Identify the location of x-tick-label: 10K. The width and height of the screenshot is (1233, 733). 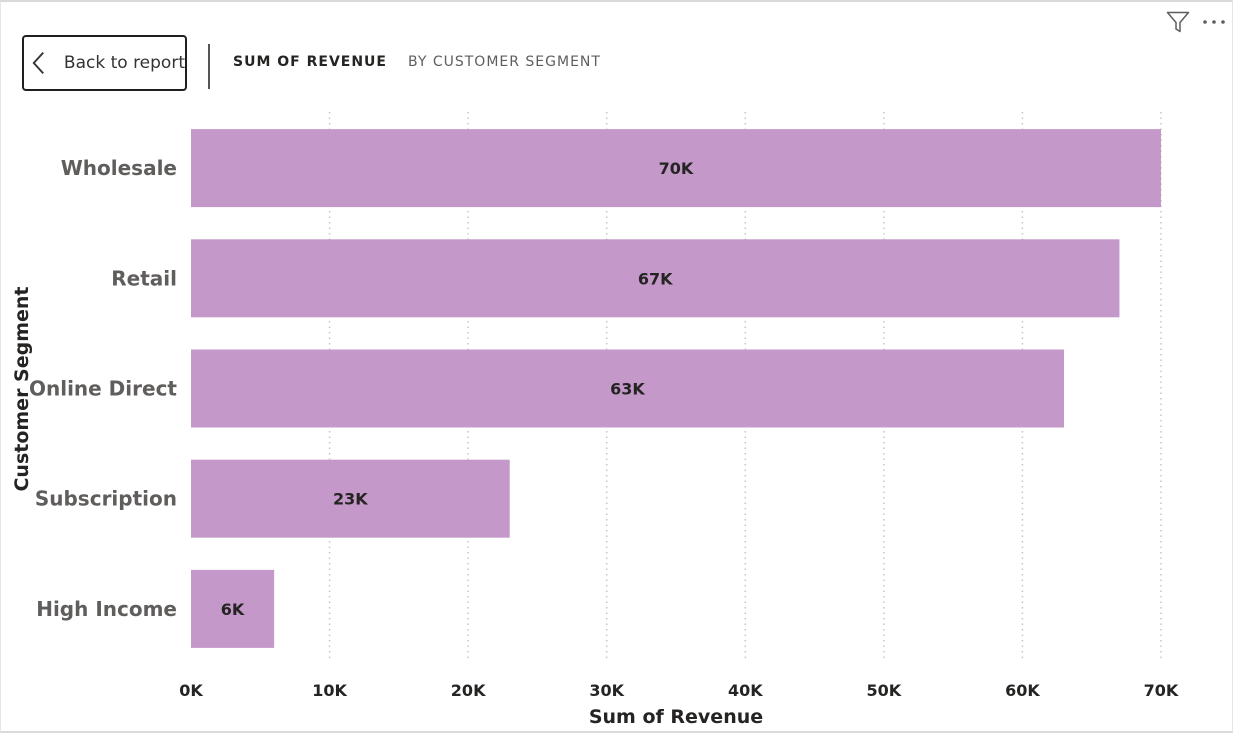
(329, 690).